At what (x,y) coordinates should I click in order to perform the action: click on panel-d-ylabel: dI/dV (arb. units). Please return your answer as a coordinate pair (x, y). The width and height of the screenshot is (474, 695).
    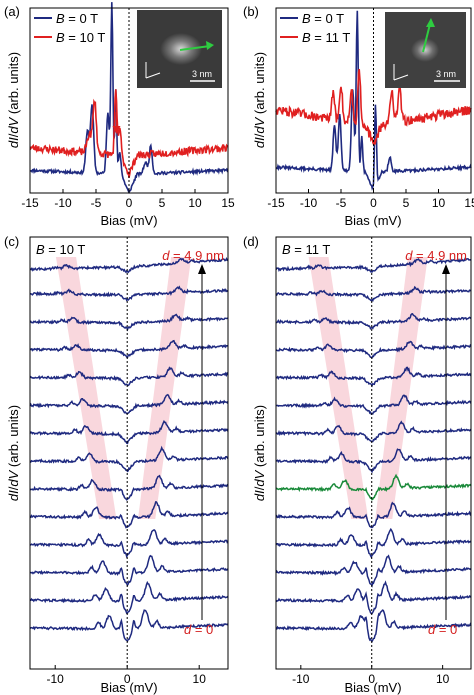
    Looking at the image, I should click on (259, 453).